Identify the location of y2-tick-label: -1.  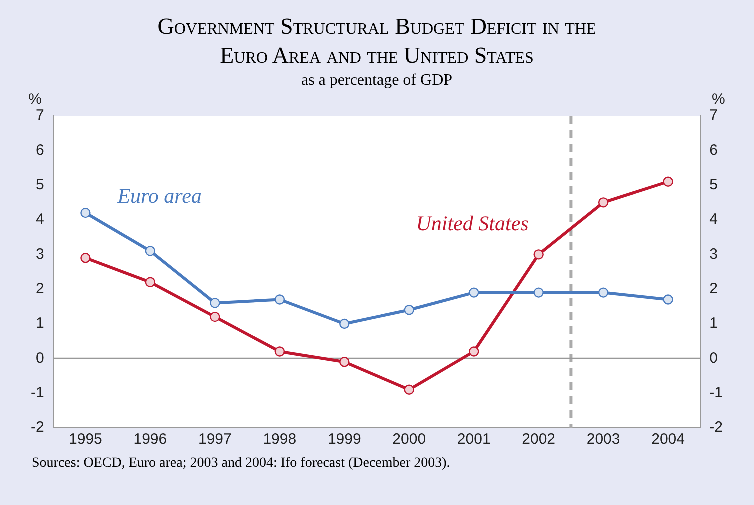
(717, 393).